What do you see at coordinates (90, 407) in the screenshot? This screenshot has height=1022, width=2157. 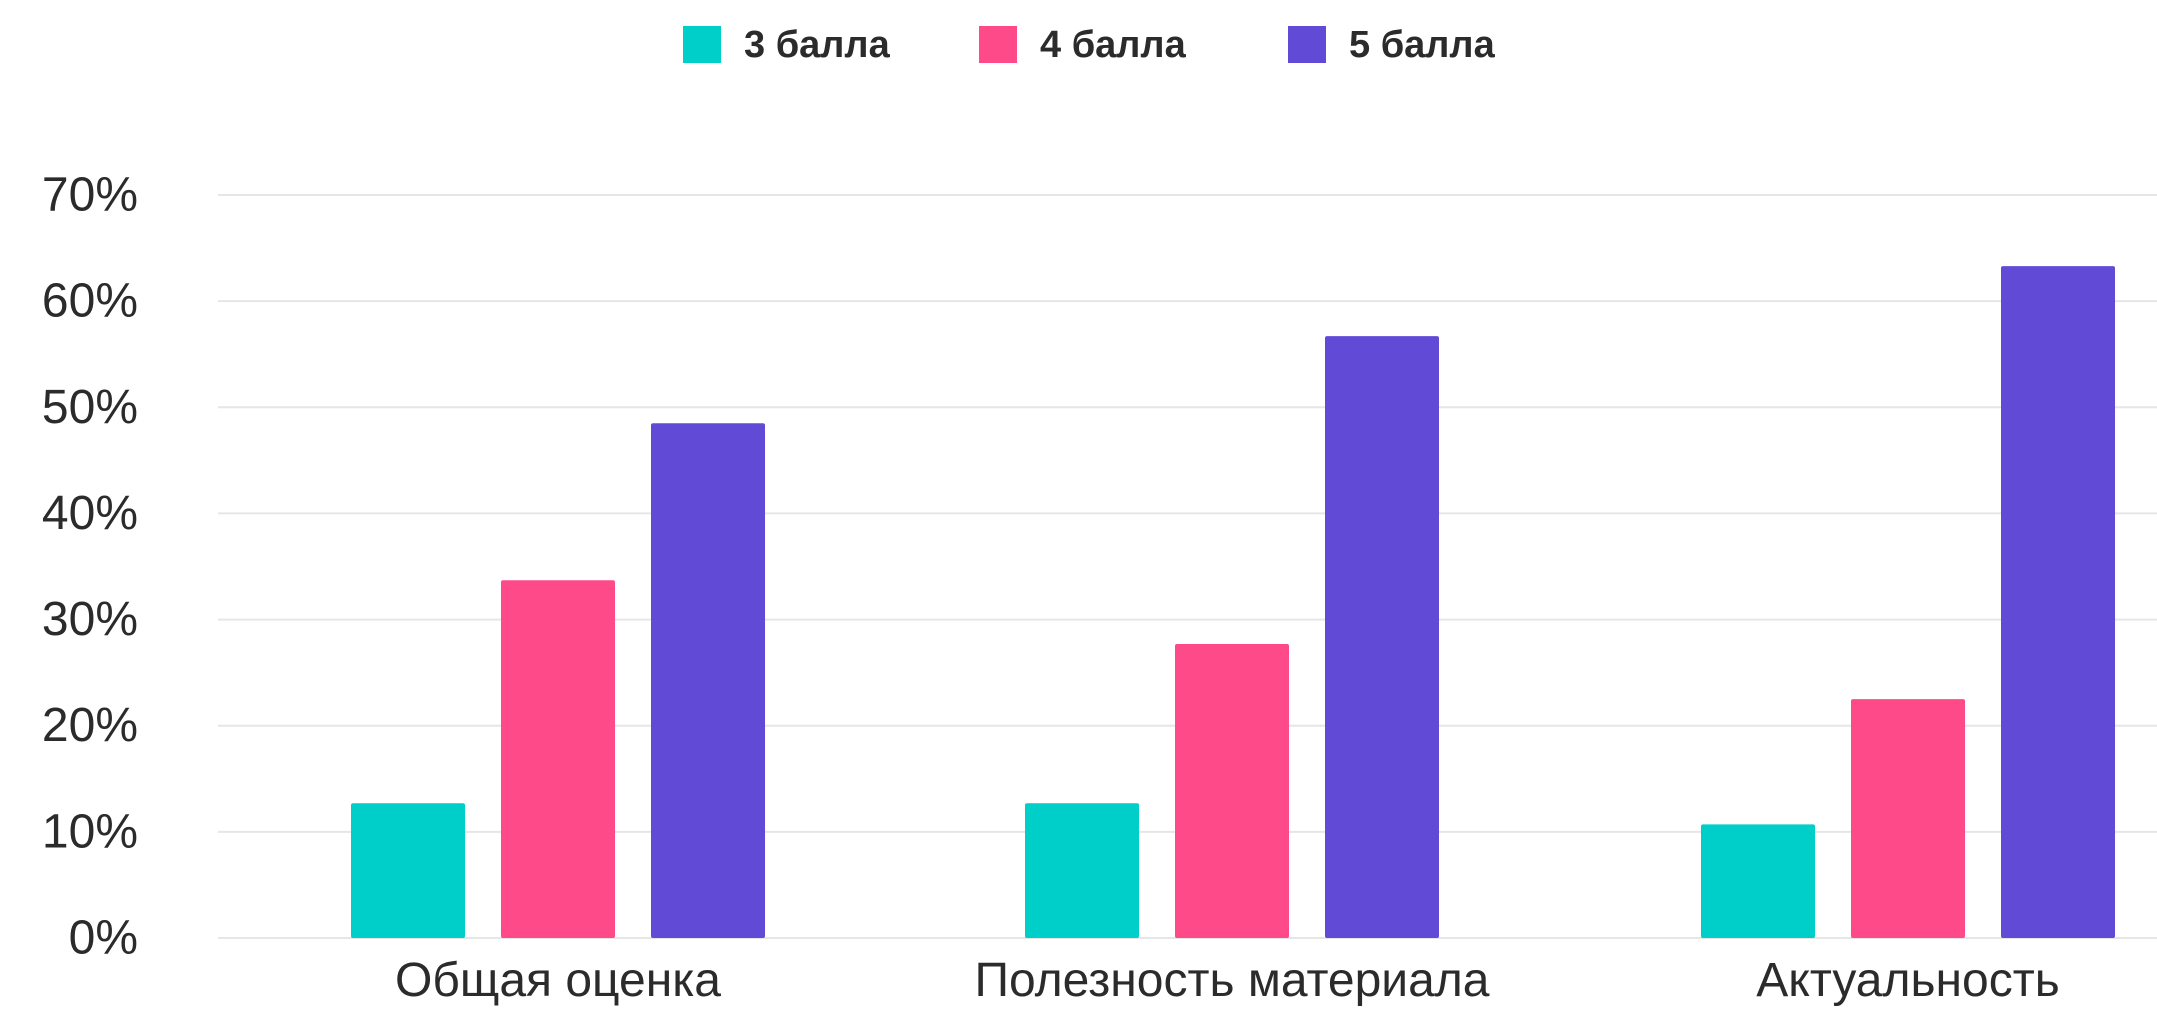 I see `y-tick-label: 50%` at bounding box center [90, 407].